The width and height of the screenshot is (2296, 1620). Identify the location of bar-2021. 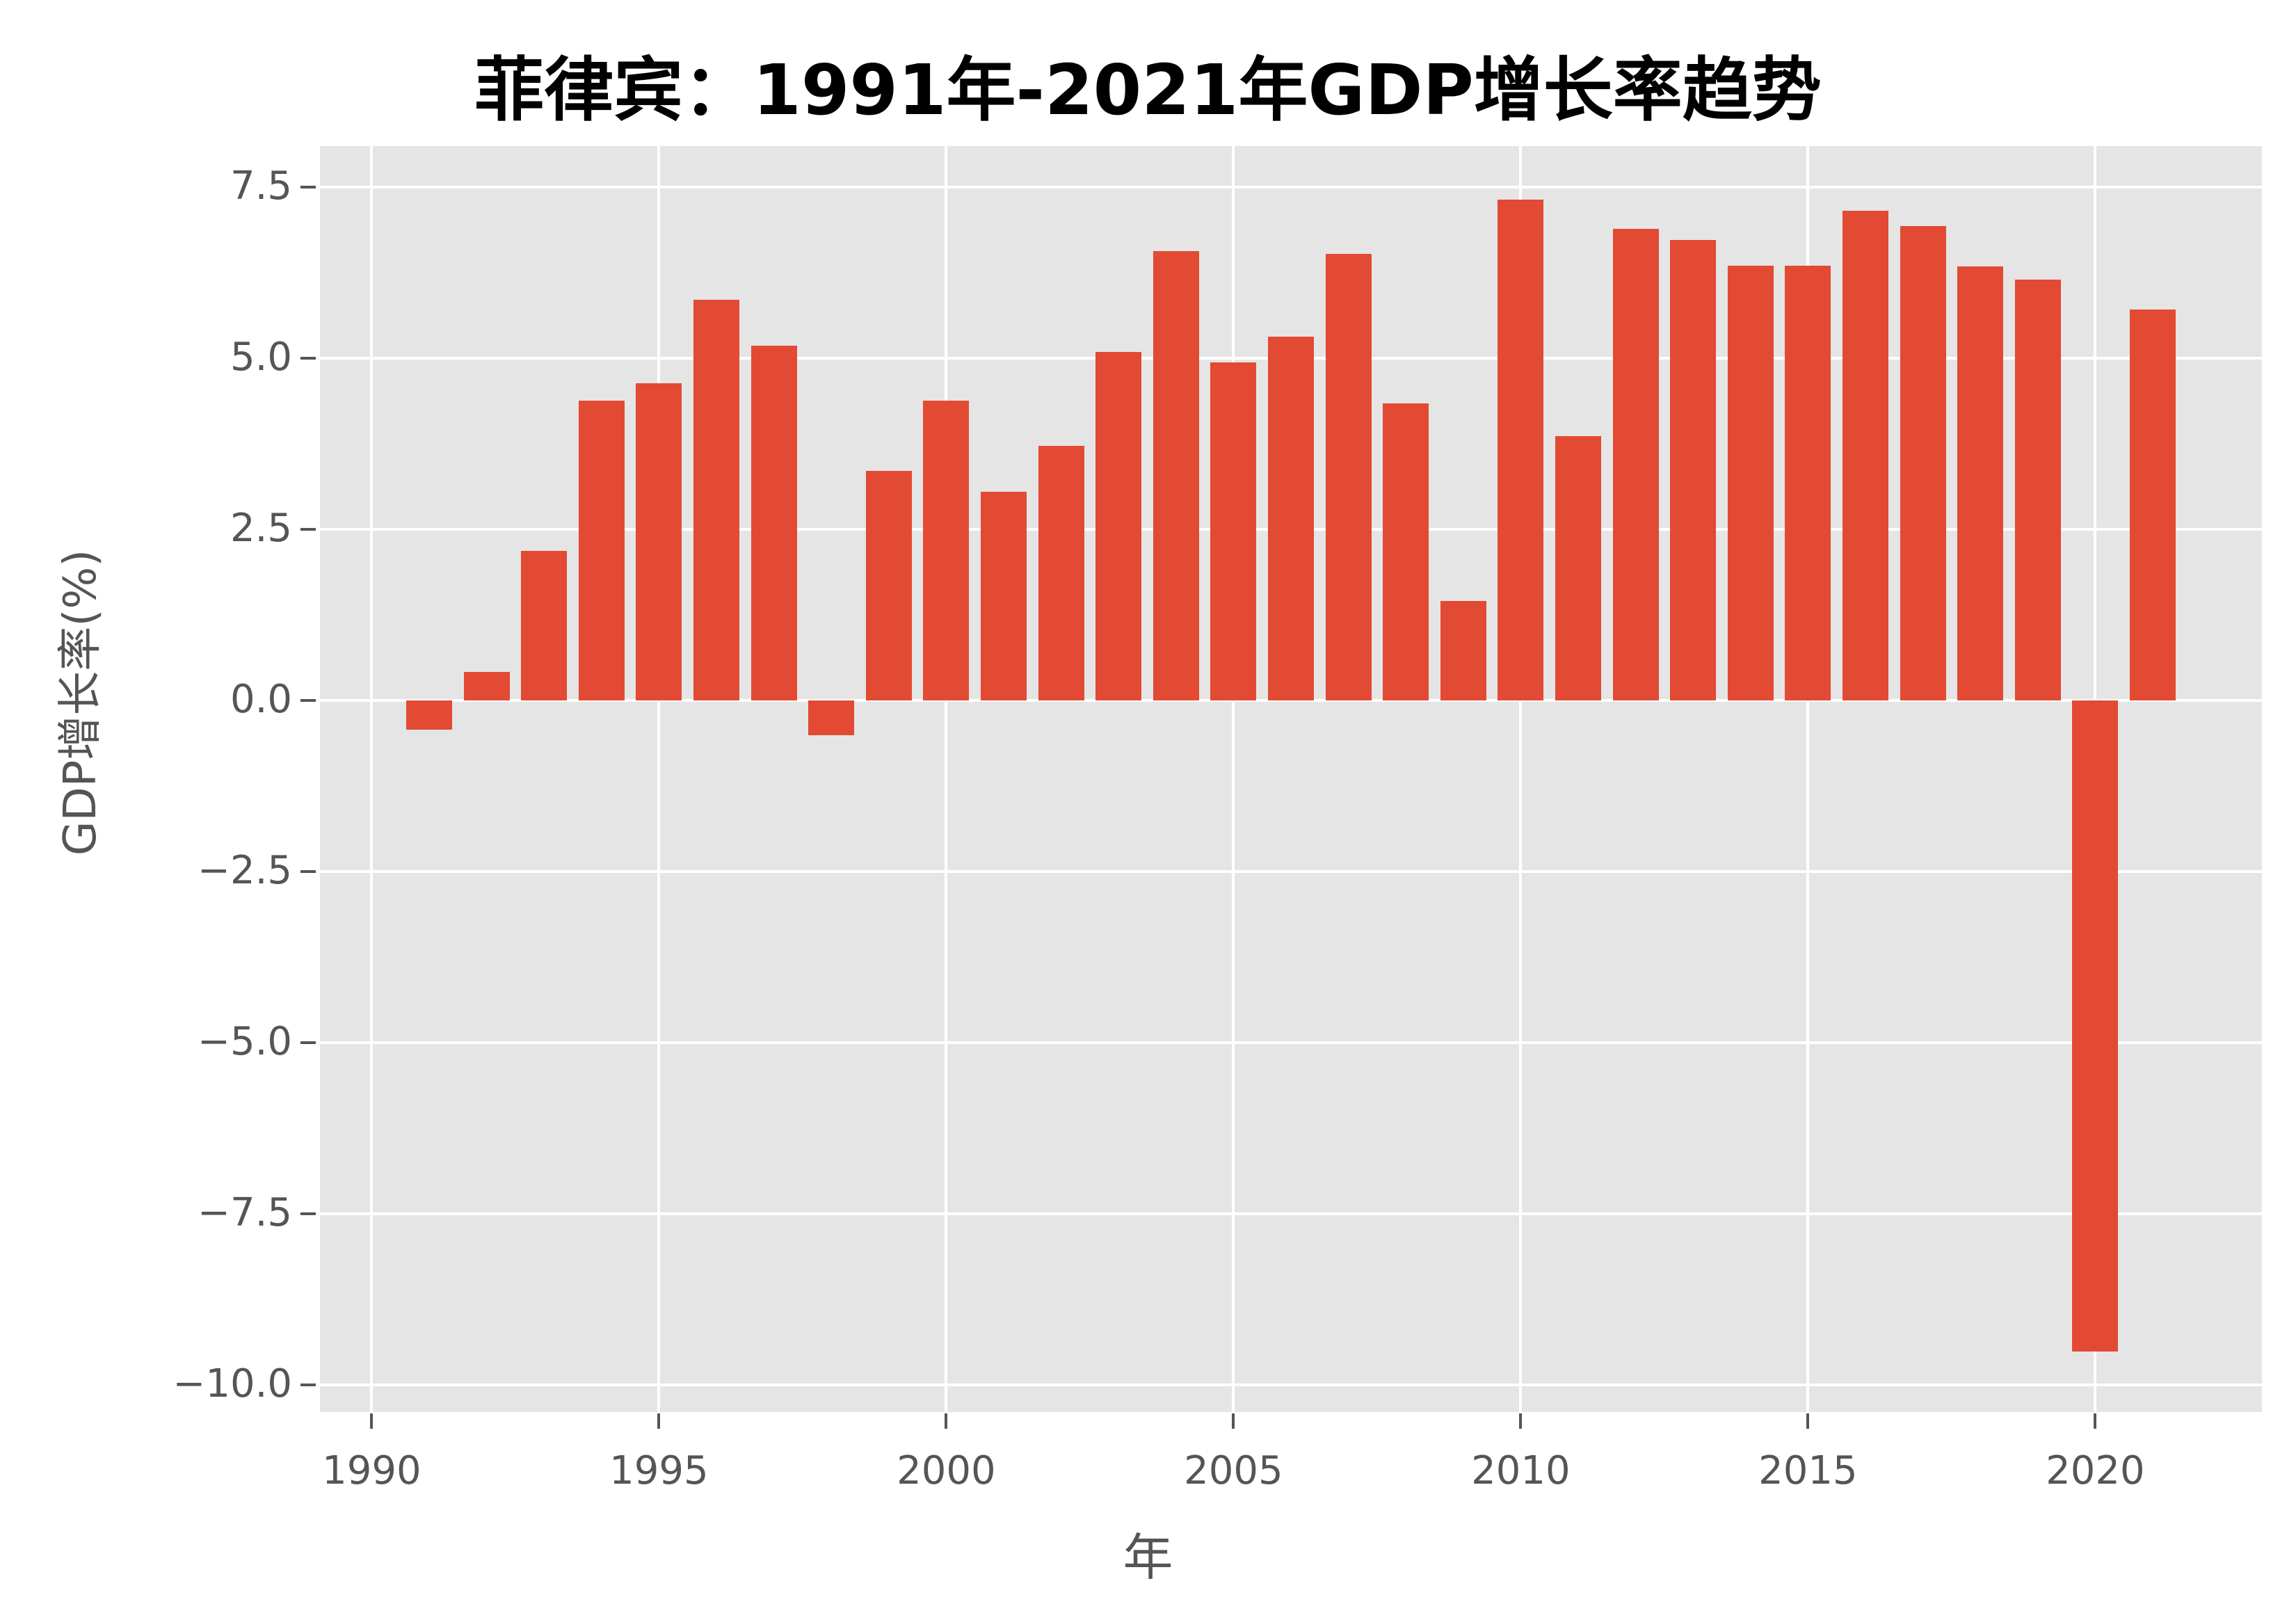
(2153, 505).